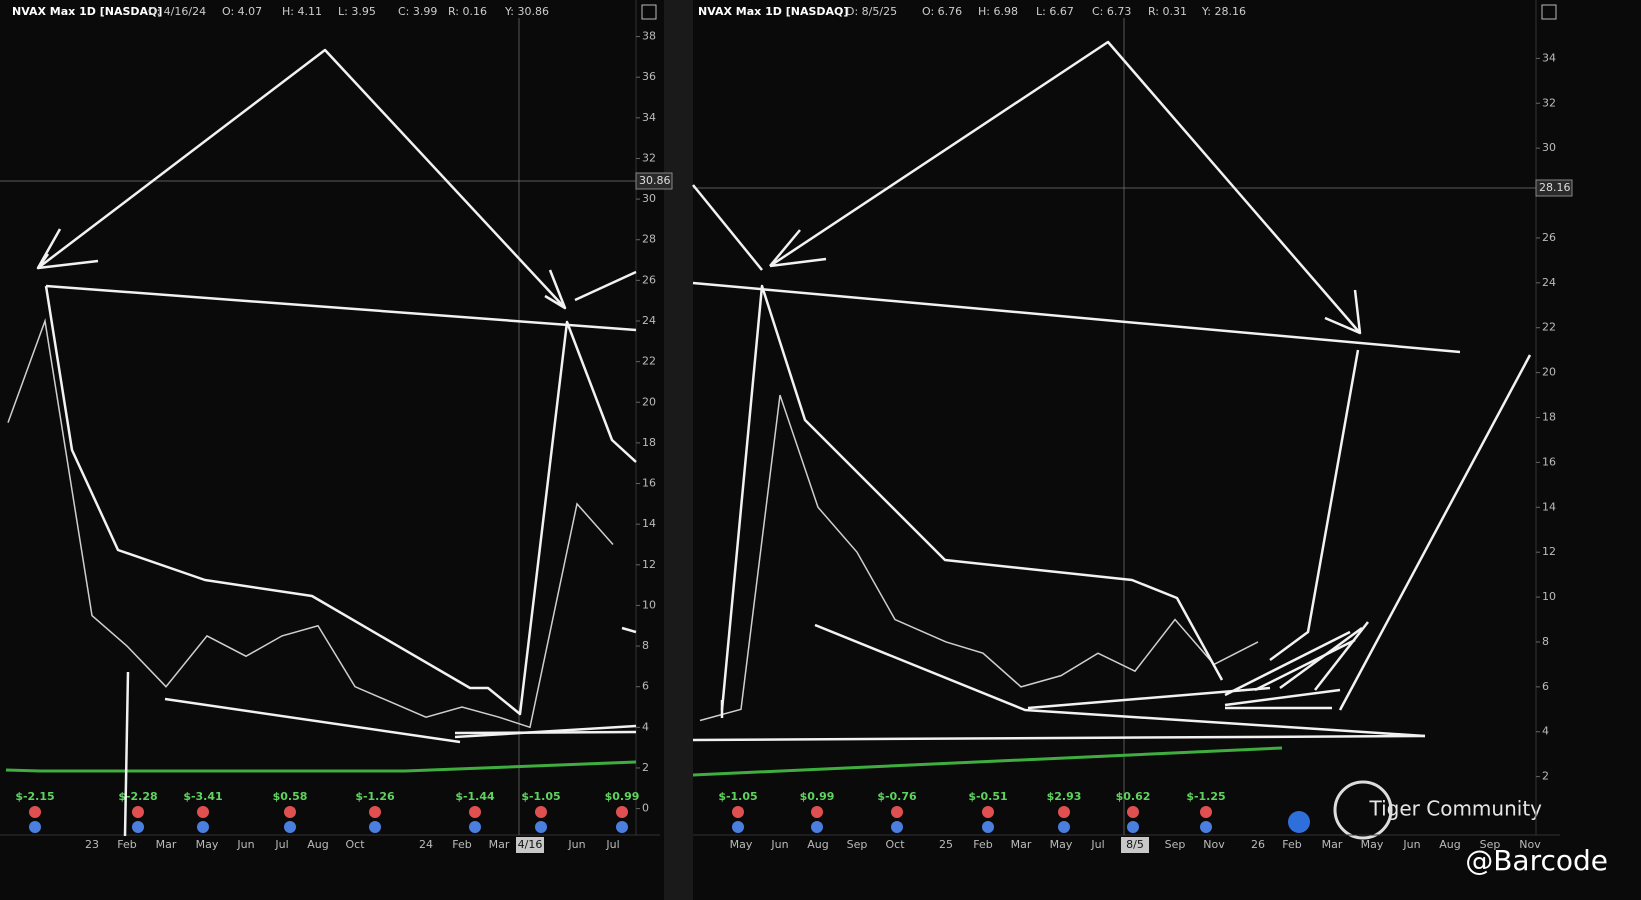  What do you see at coordinates (242, 11) in the screenshot?
I see `header-field: O: 4.07` at bounding box center [242, 11].